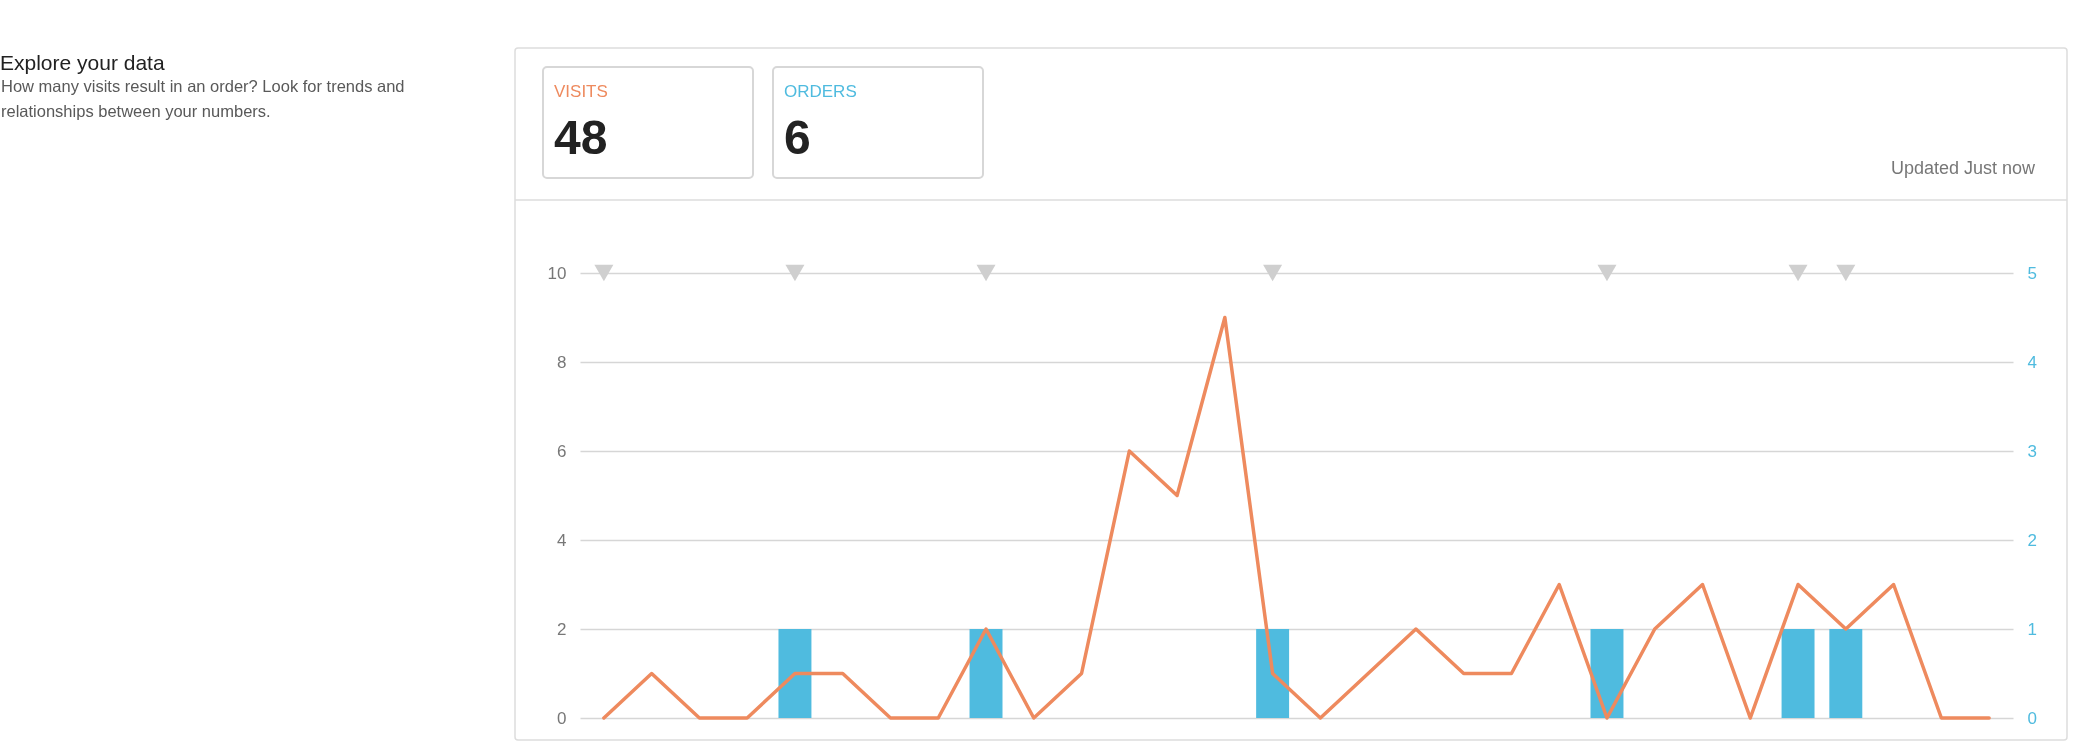 The image size is (2078, 742). I want to click on text: 6, so click(797, 137).